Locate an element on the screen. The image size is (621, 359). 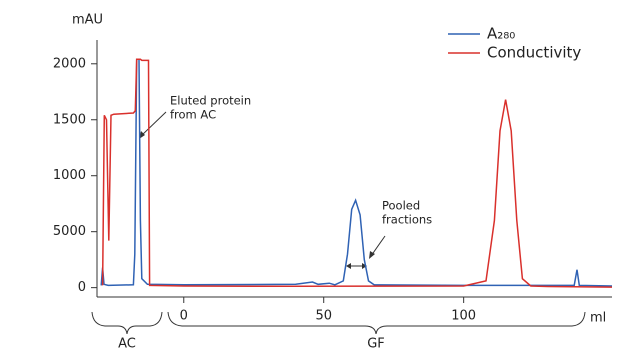
x-axis-label: ml is located at coordinates (598, 318).